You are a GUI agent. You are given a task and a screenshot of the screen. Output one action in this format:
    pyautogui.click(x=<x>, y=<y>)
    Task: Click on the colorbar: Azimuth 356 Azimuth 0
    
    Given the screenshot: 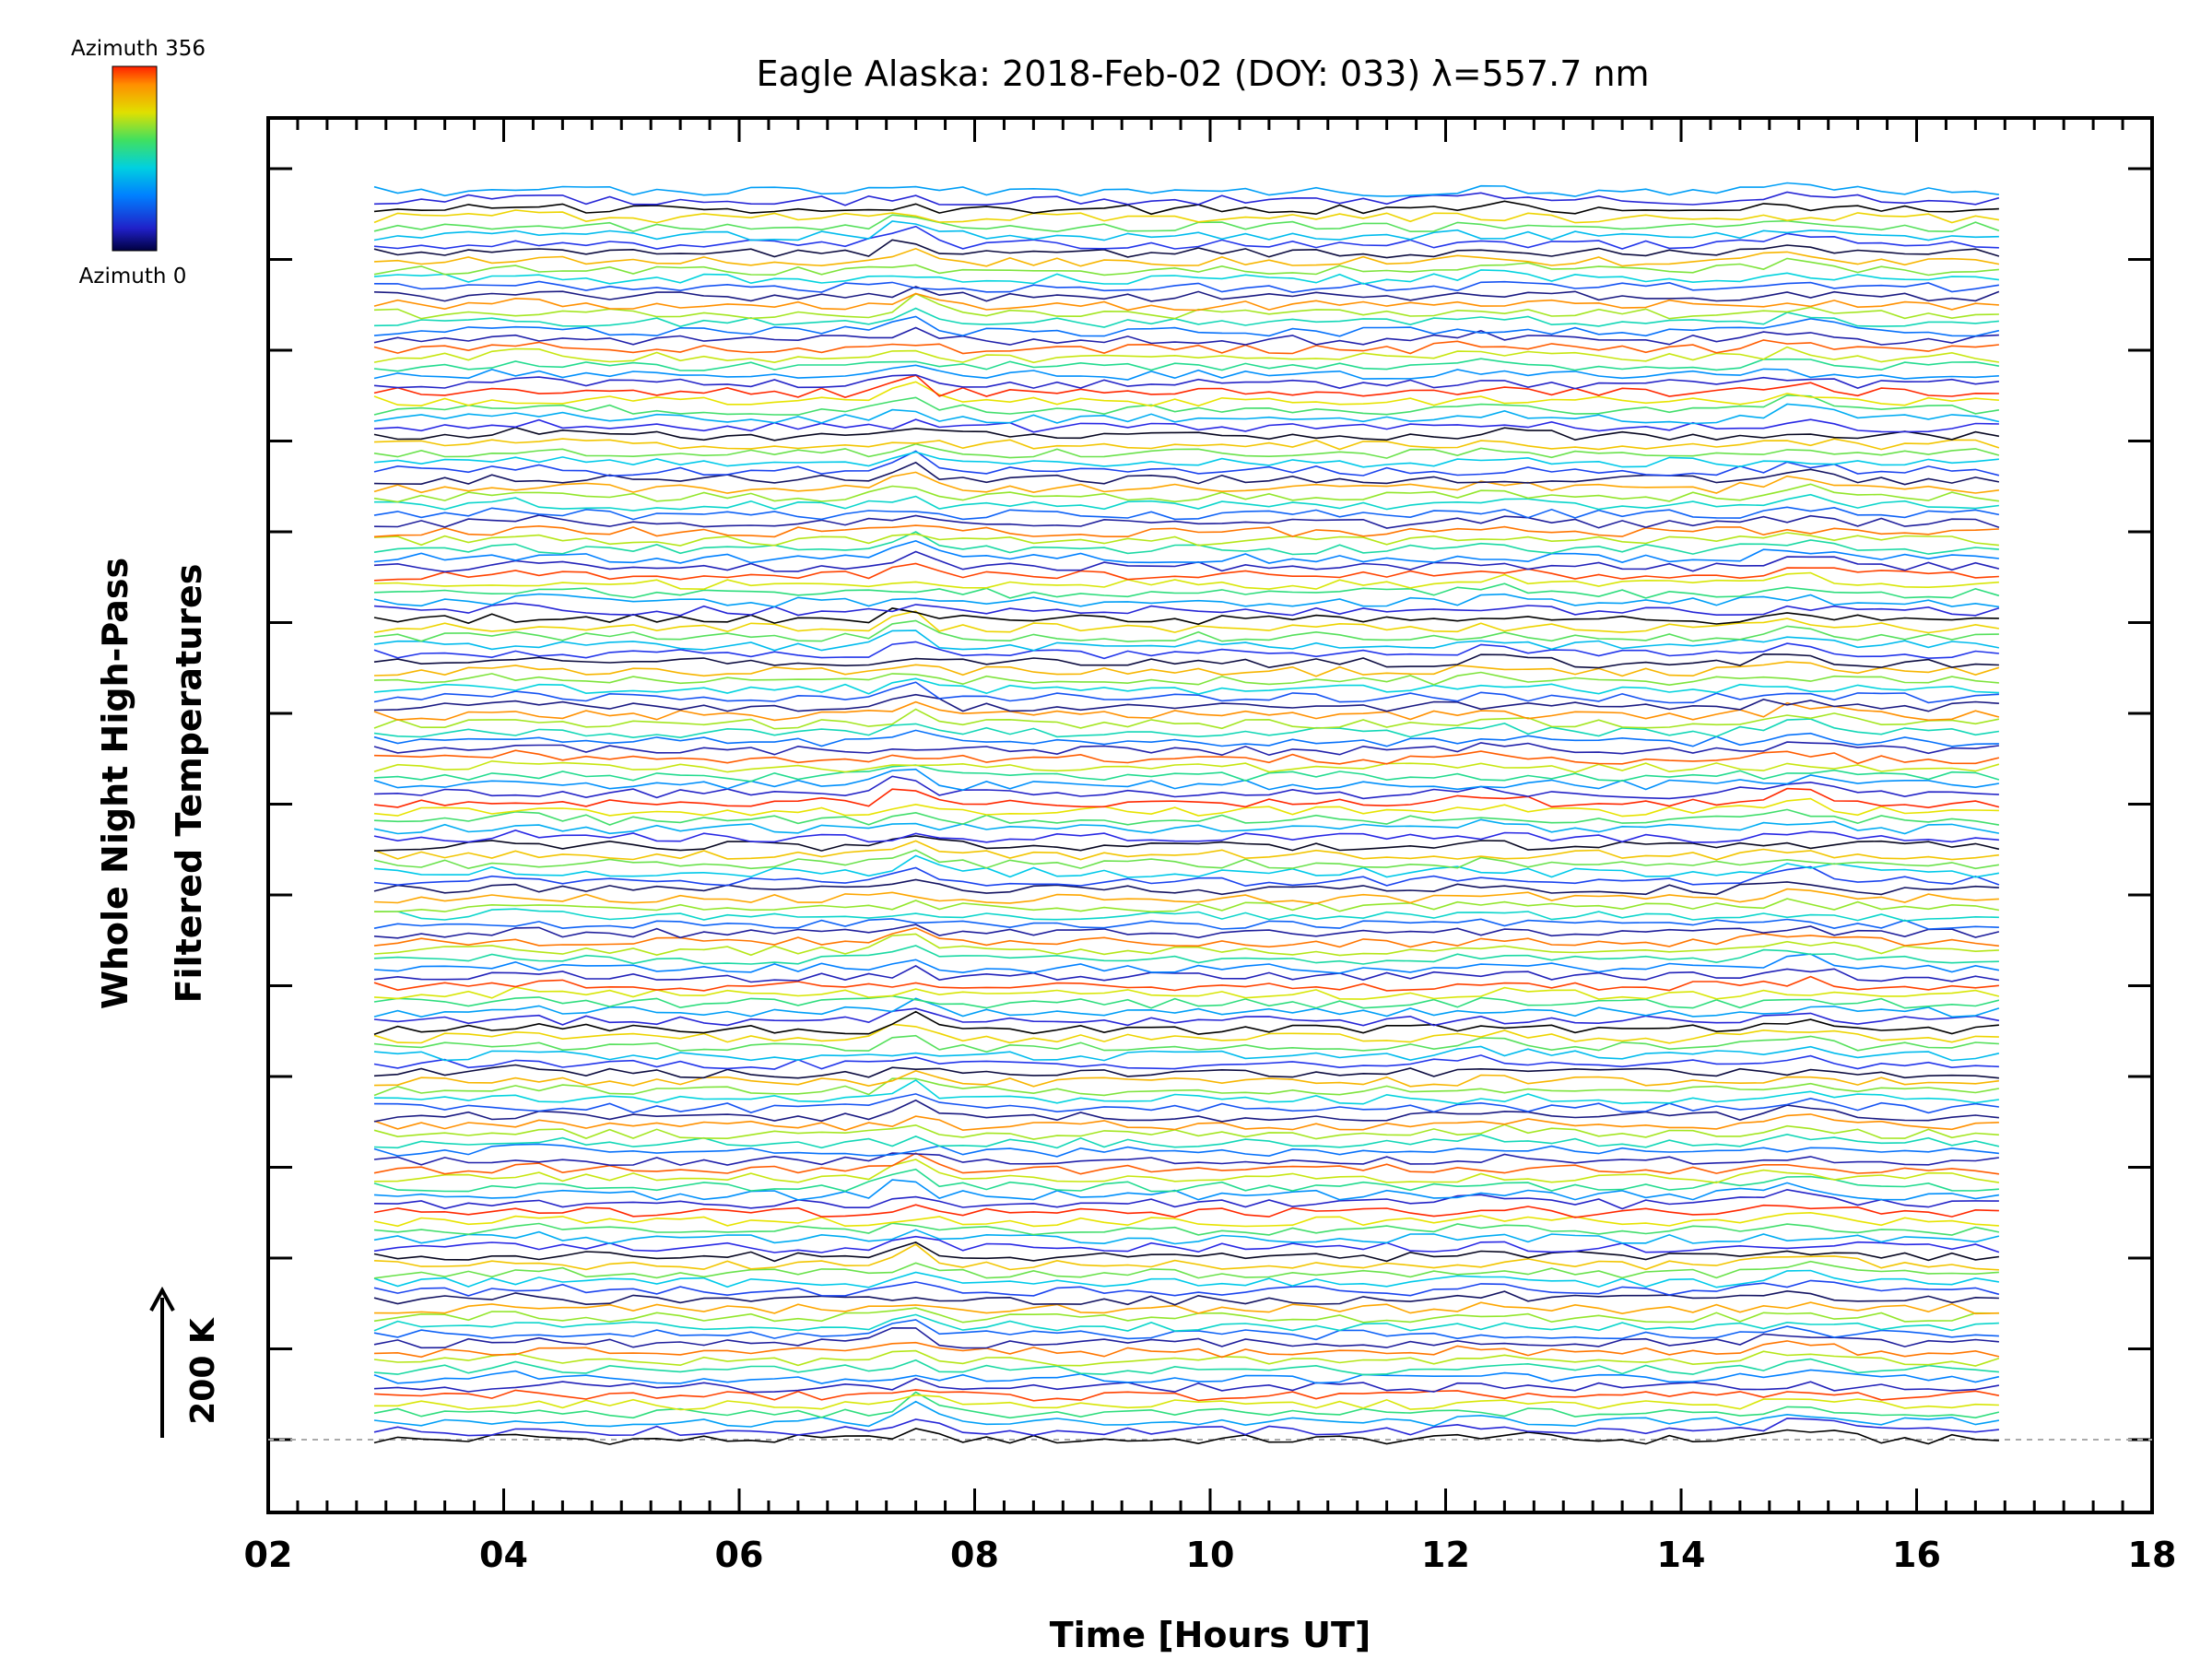 What is the action you would take?
    pyautogui.click(x=138, y=162)
    